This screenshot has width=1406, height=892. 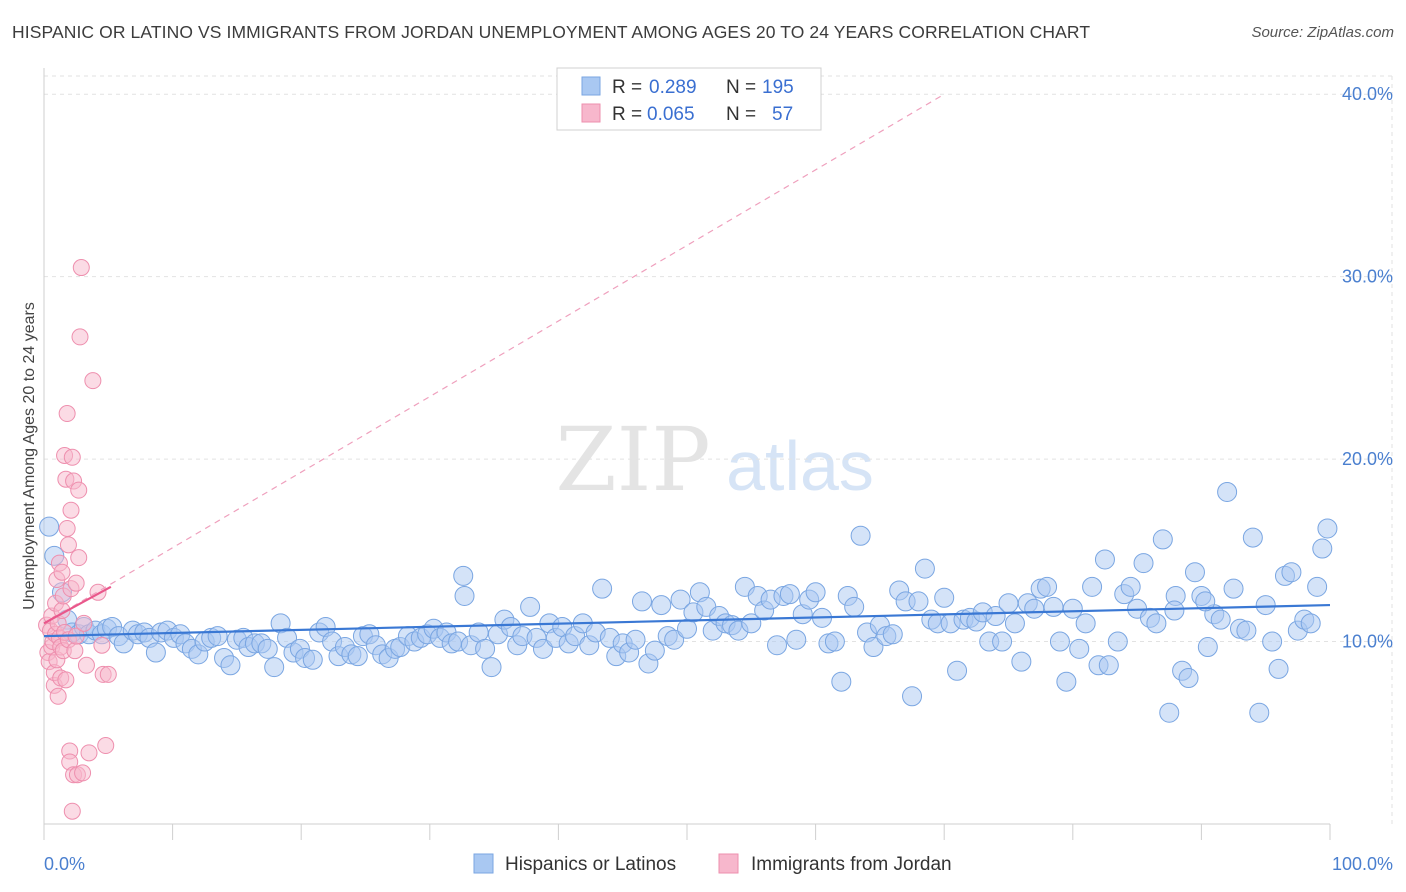 I want to click on bottom-legend-swatch-jordan, so click(x=728, y=863).